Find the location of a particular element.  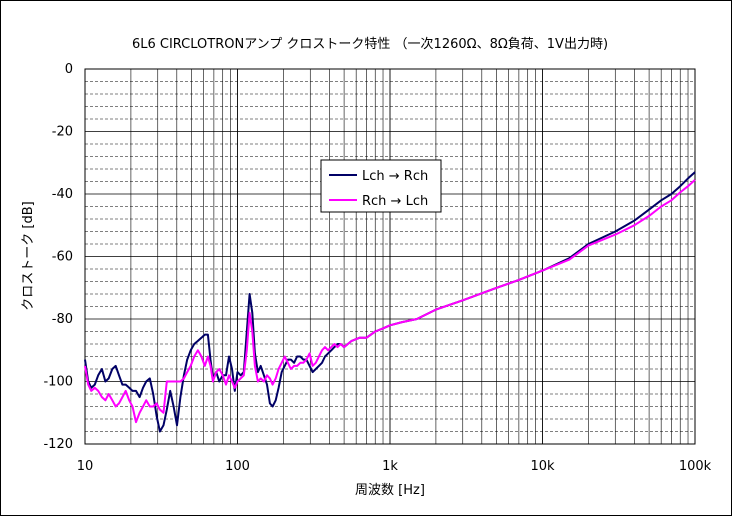

legend: Lch → Rch Rch → Lch is located at coordinates (381, 186).